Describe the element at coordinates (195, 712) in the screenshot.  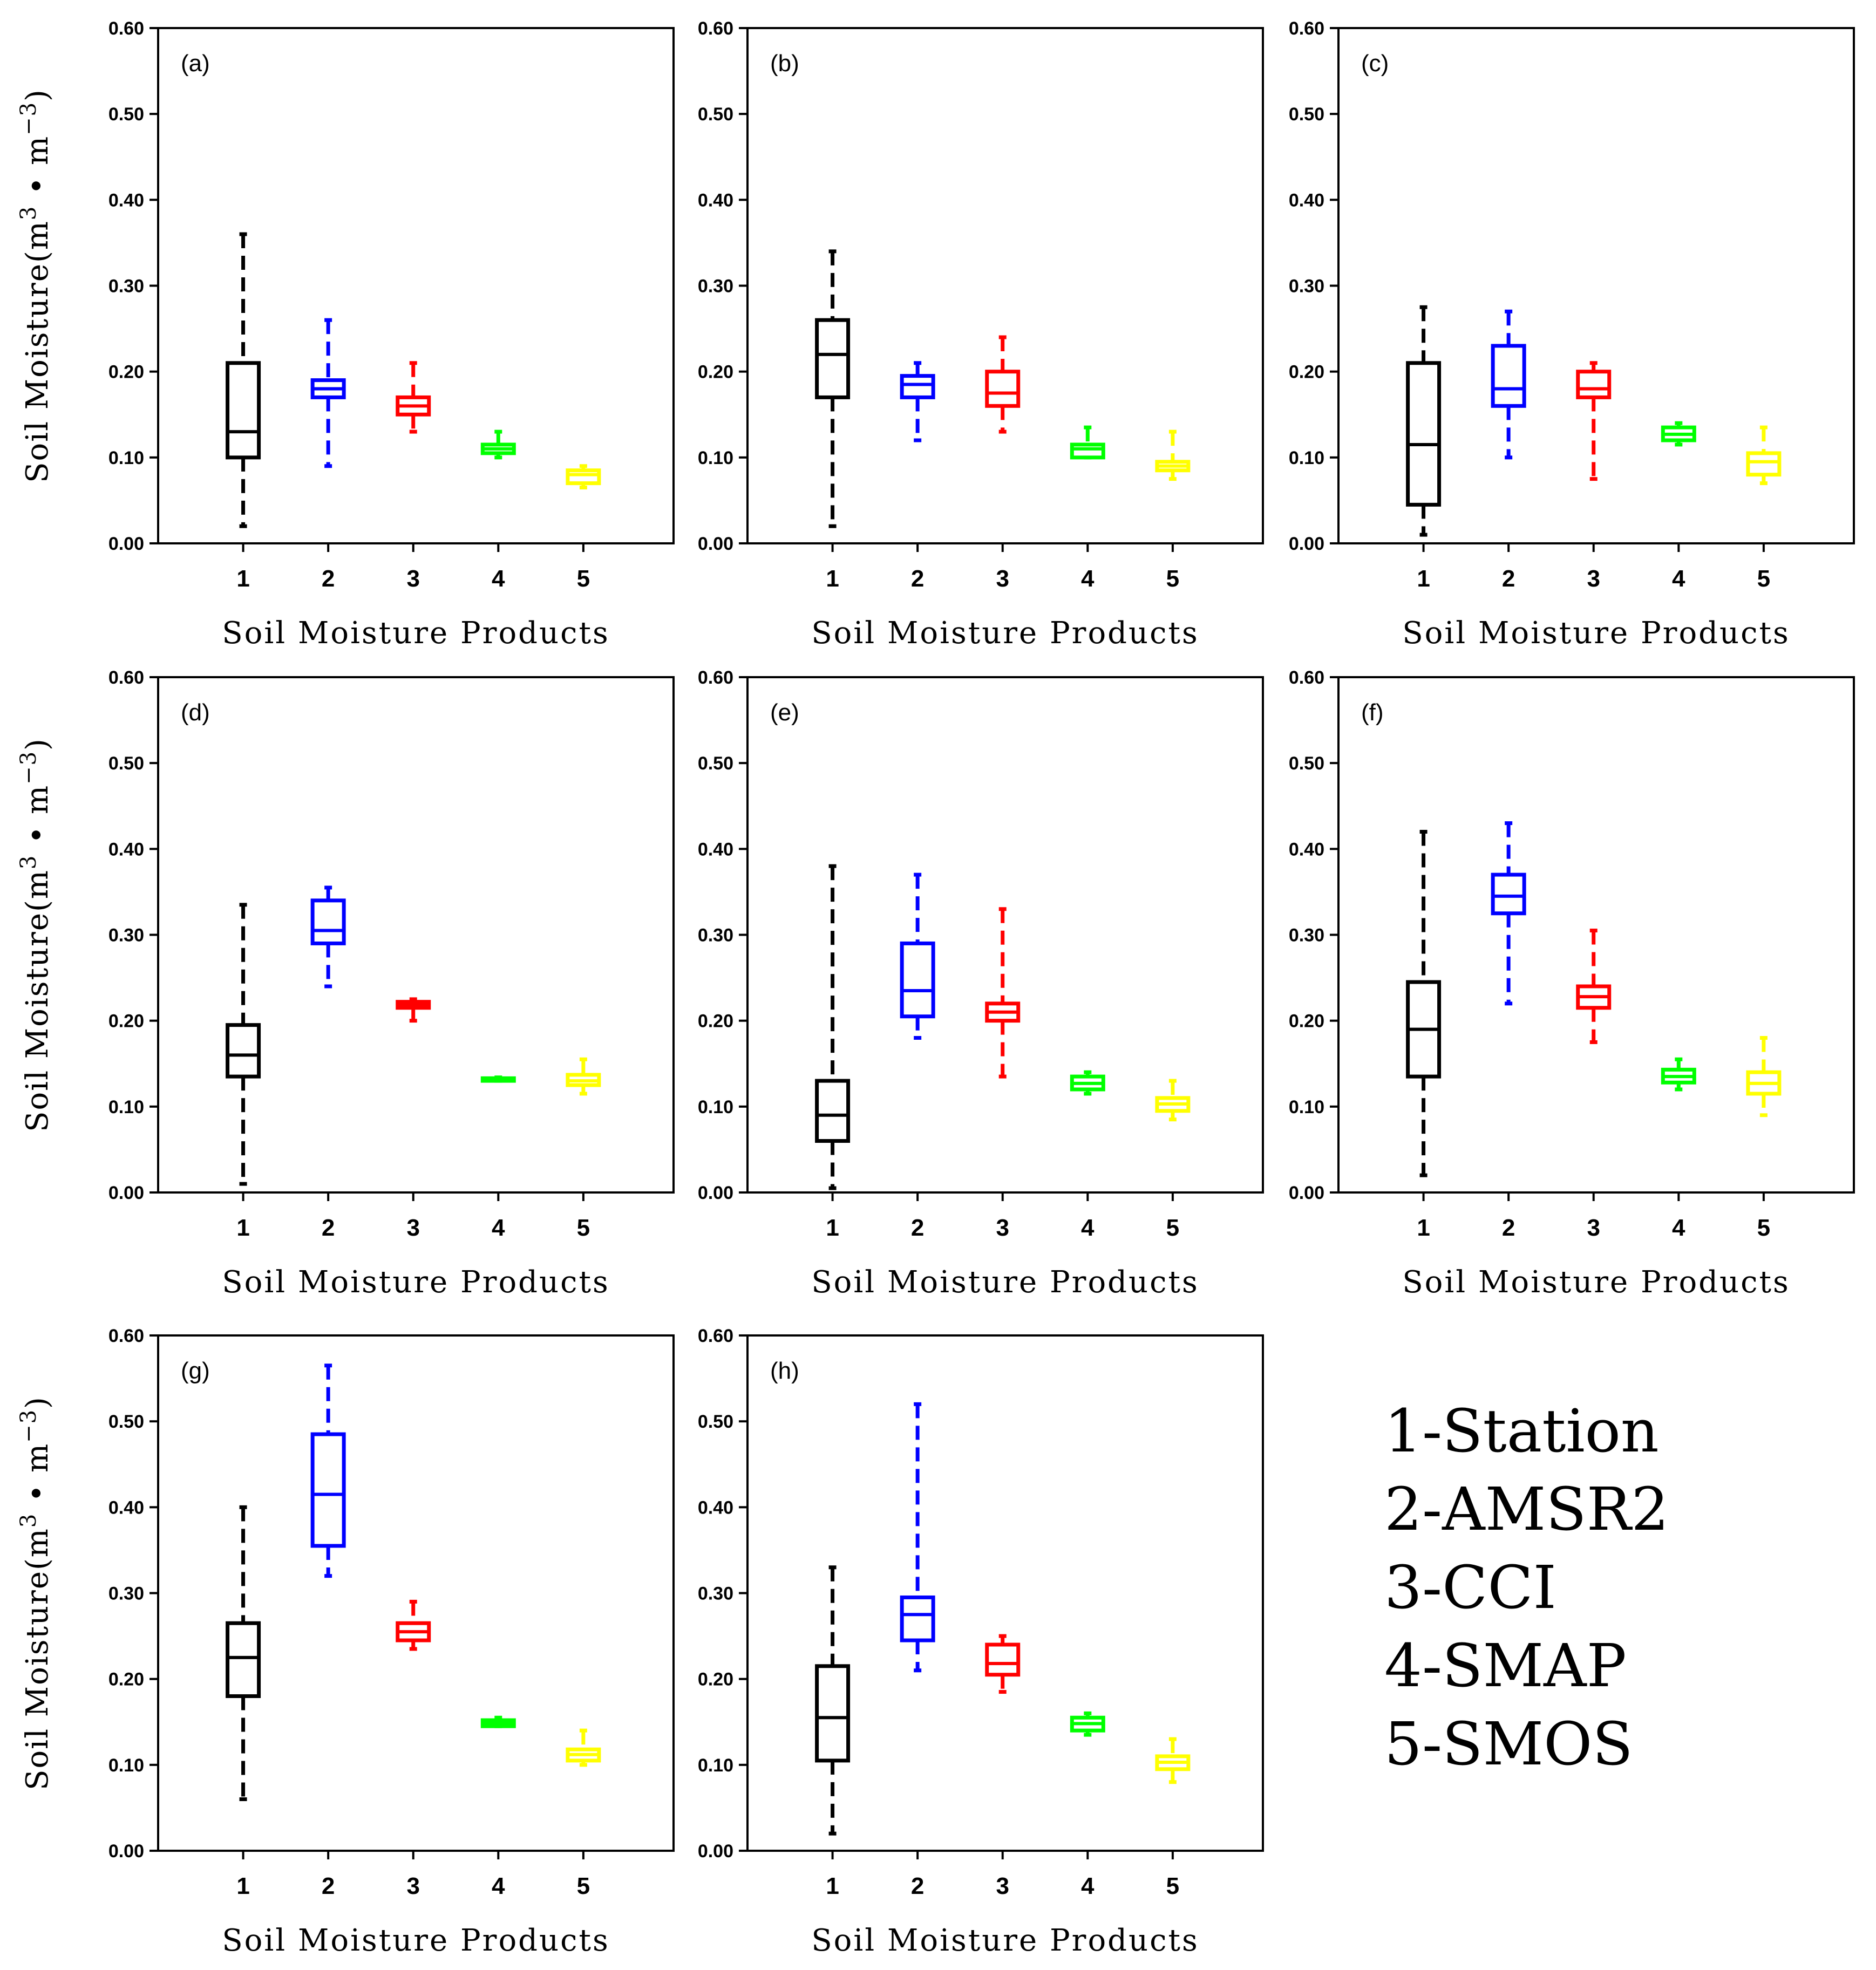
I see `panel-label: (d)` at that location.